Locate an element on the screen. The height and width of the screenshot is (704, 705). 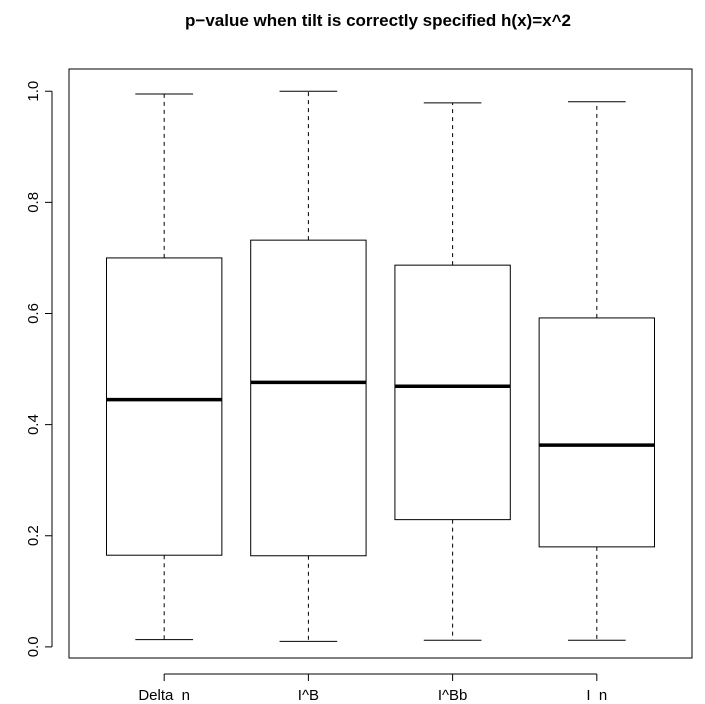
x-tick-label: I^B is located at coordinates (308, 695).